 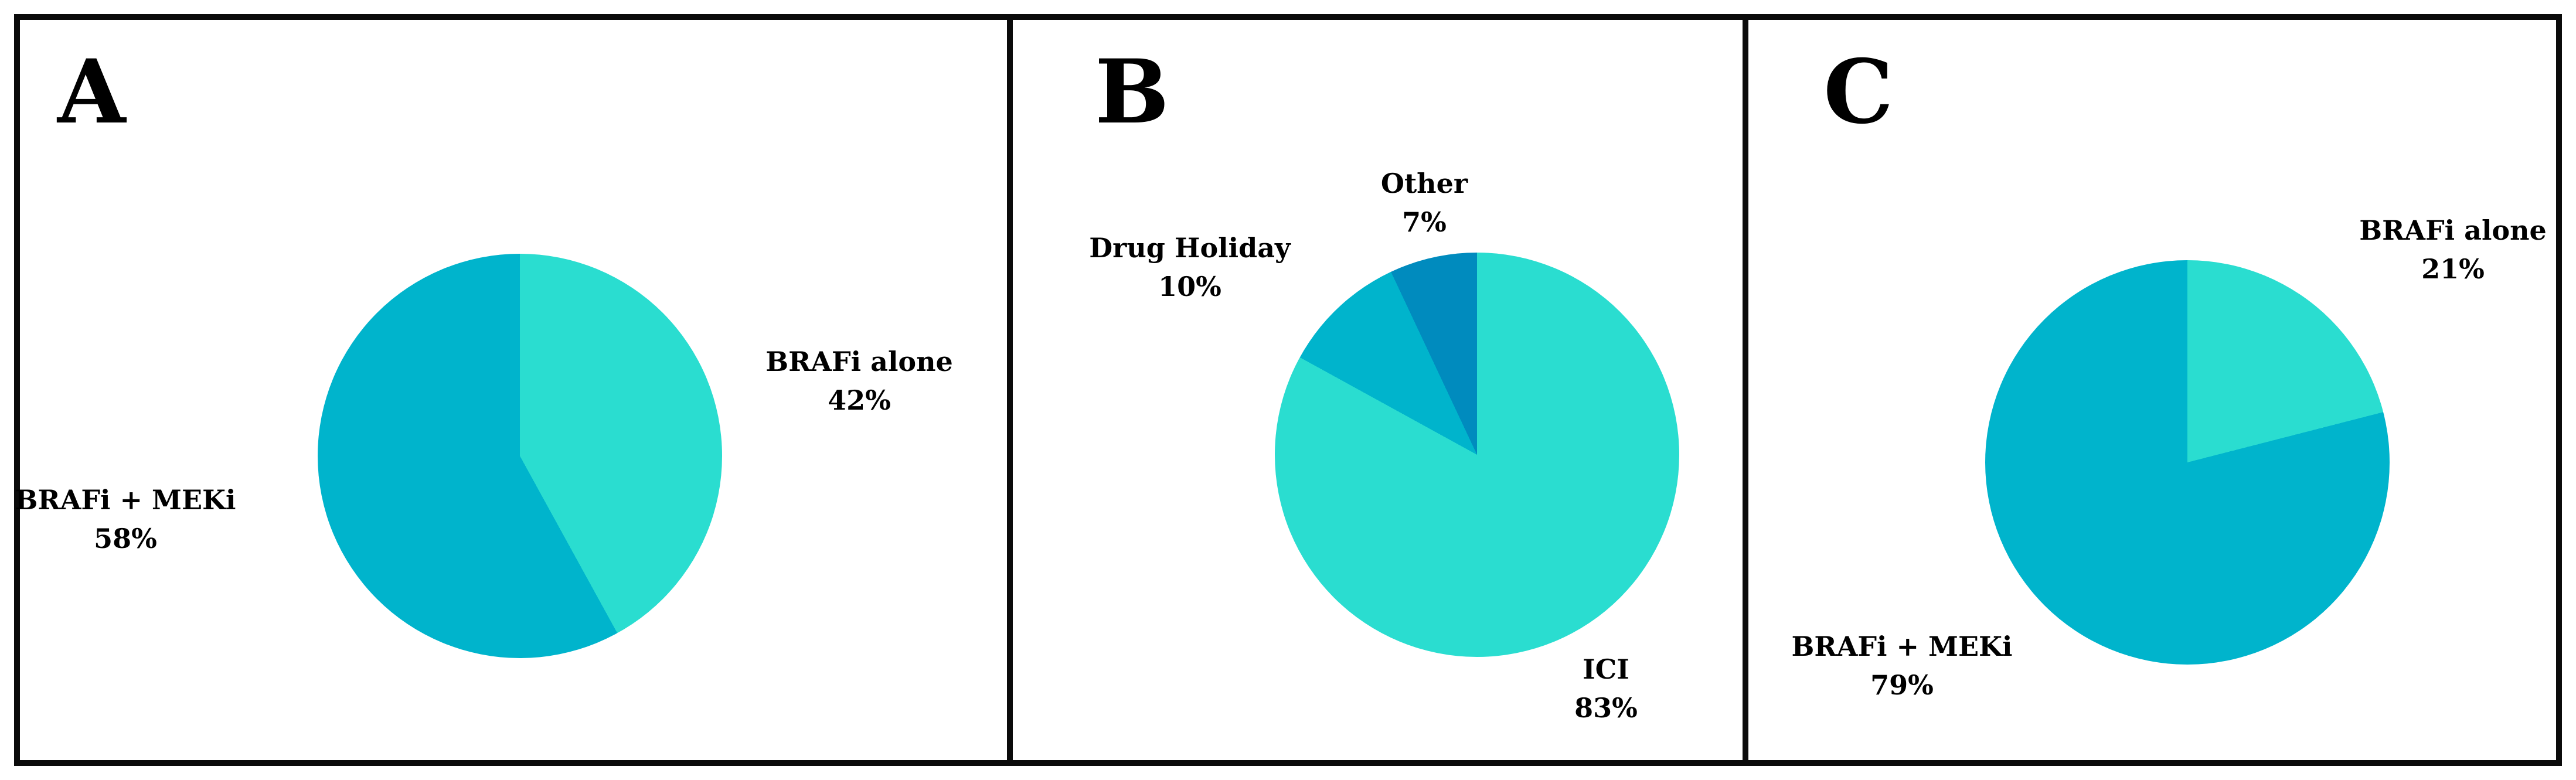 I want to click on slice-label-percent: 7%, so click(x=1424, y=222).